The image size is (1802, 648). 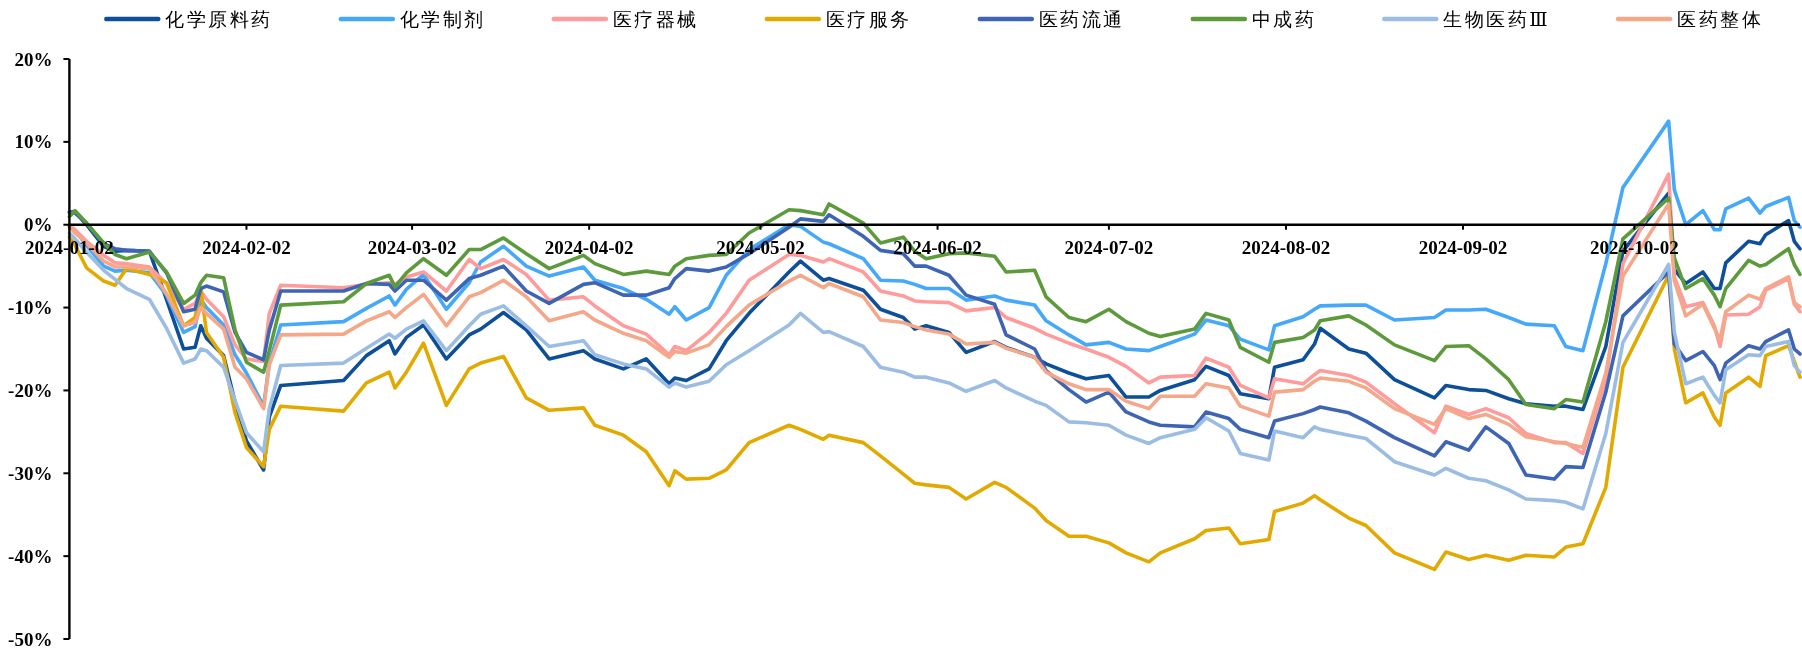 I want to click on y-tick-label: 0%, so click(x=38, y=225).